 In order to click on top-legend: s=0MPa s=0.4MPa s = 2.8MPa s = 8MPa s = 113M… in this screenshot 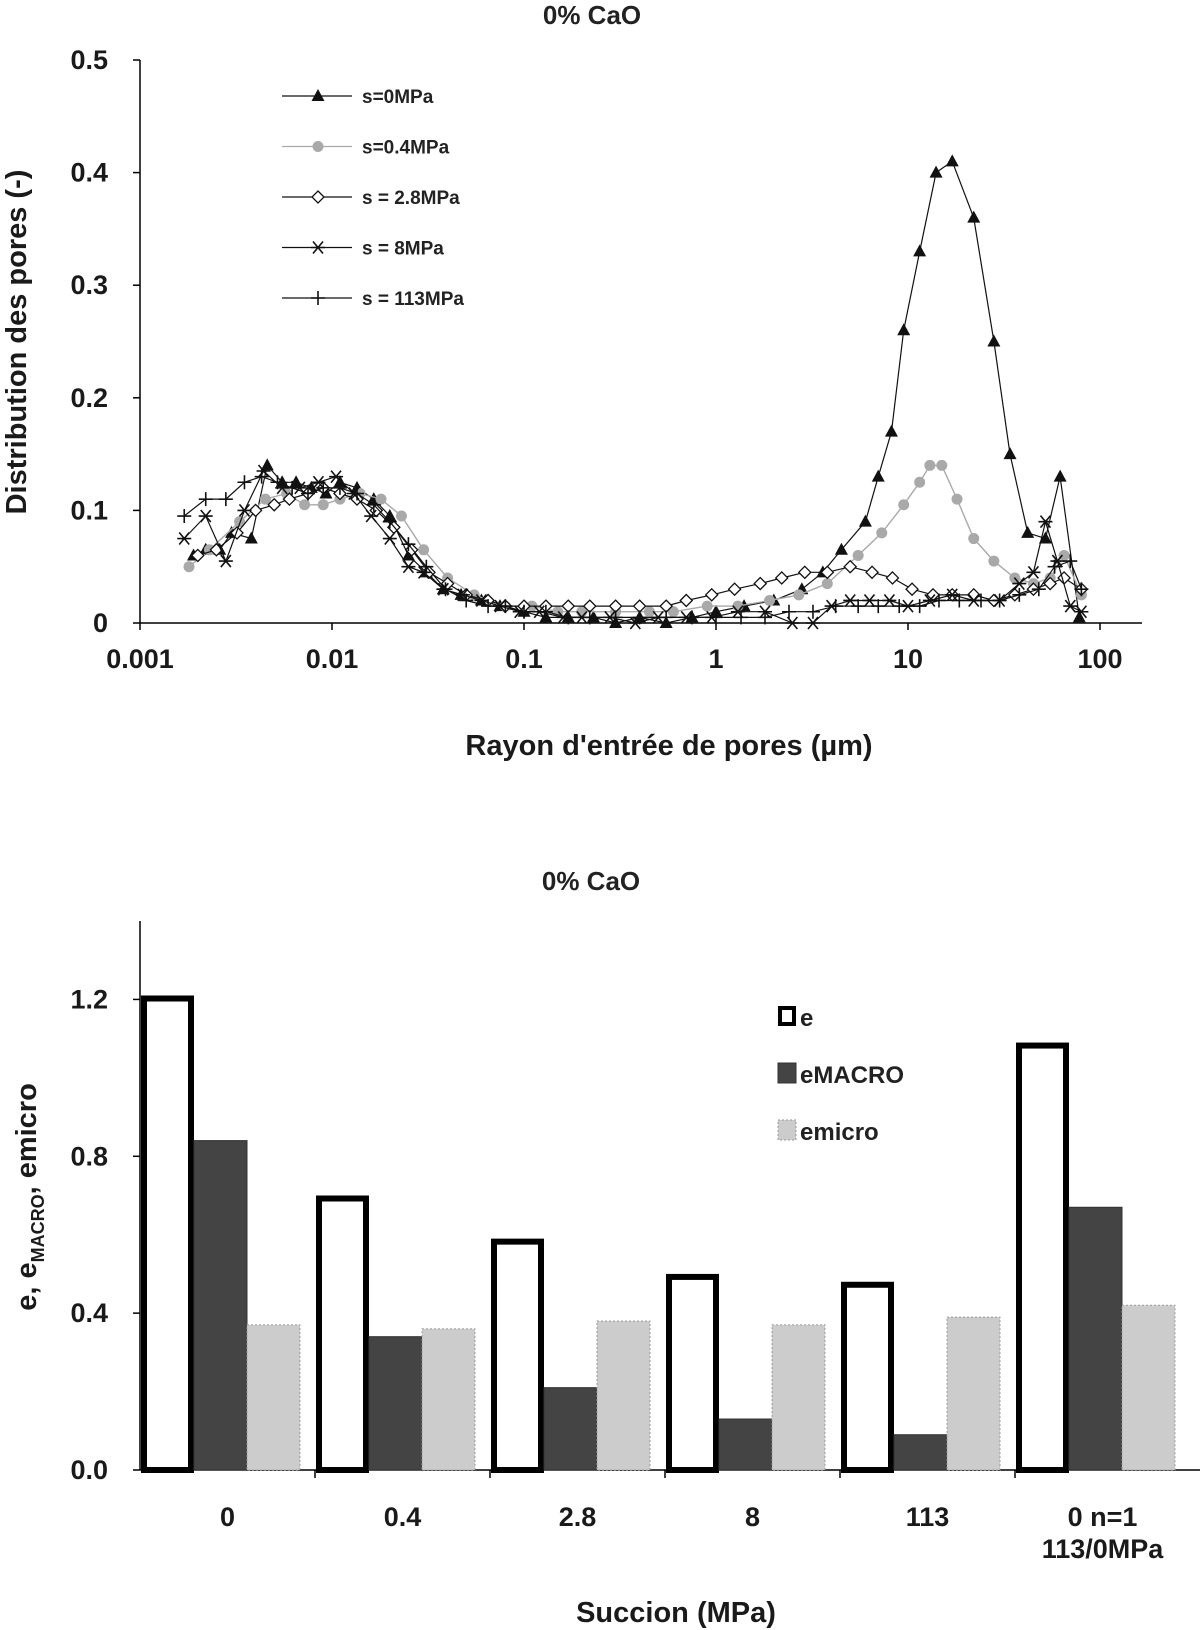, I will do `click(373, 198)`.